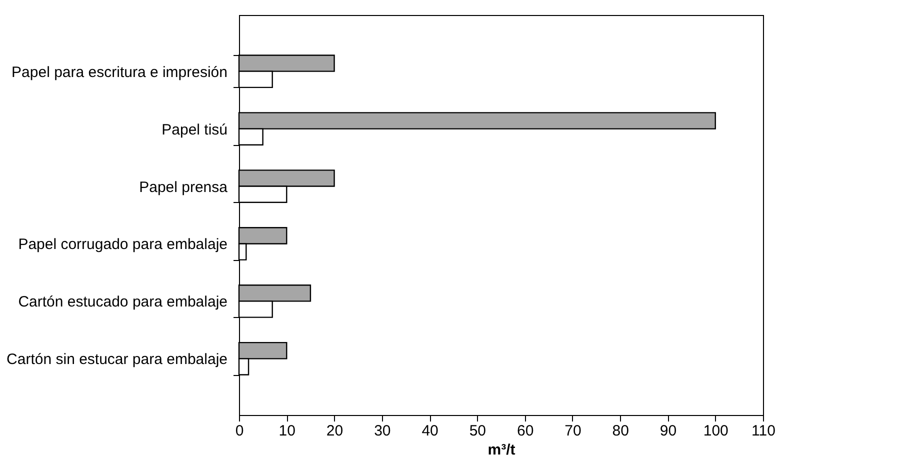  I want to click on x-tick-label: 90, so click(668, 431).